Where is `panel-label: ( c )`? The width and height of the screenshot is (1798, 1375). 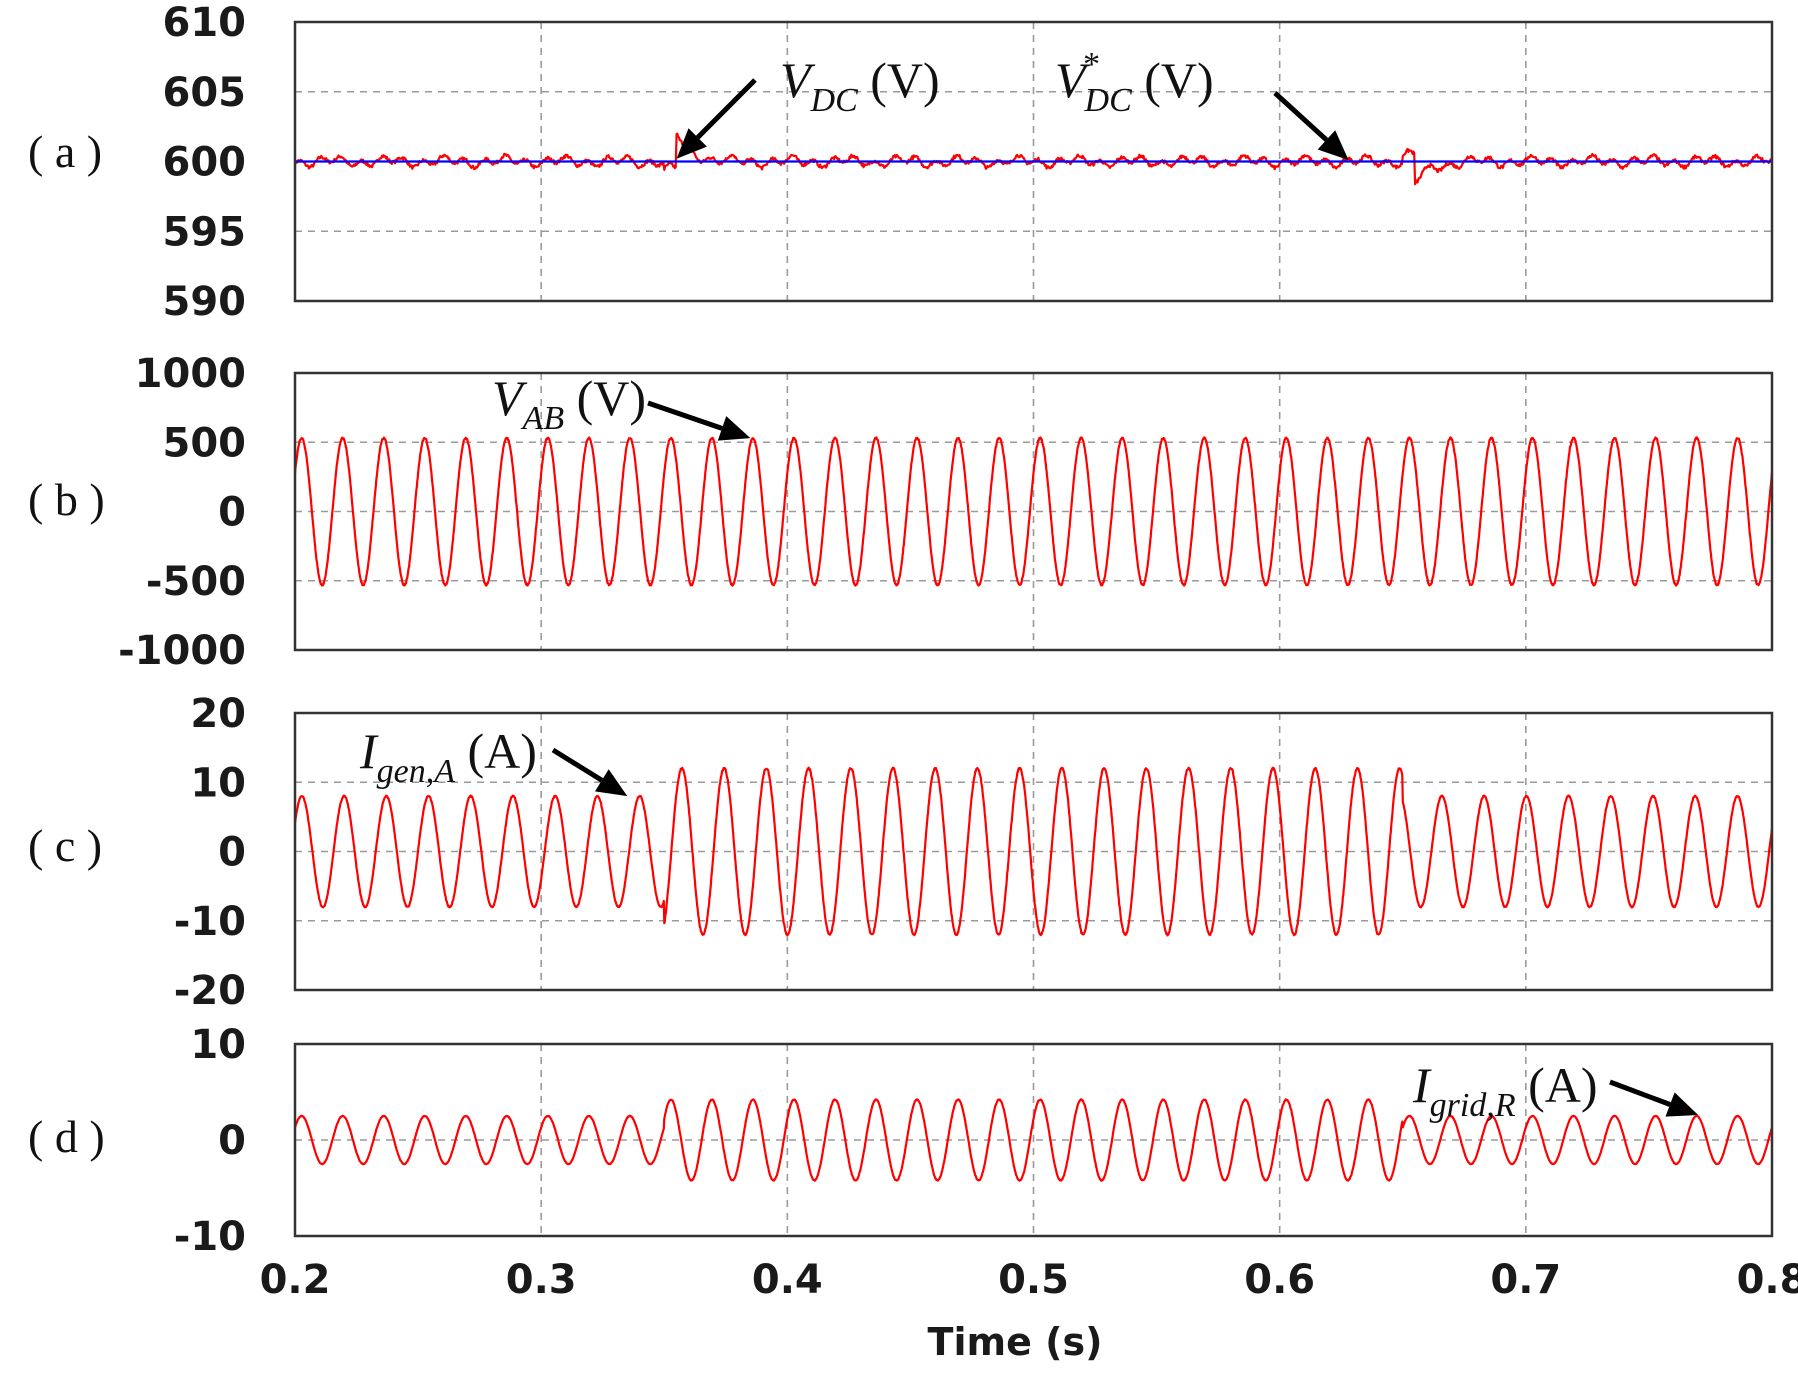
panel-label: ( c ) is located at coordinates (65, 845).